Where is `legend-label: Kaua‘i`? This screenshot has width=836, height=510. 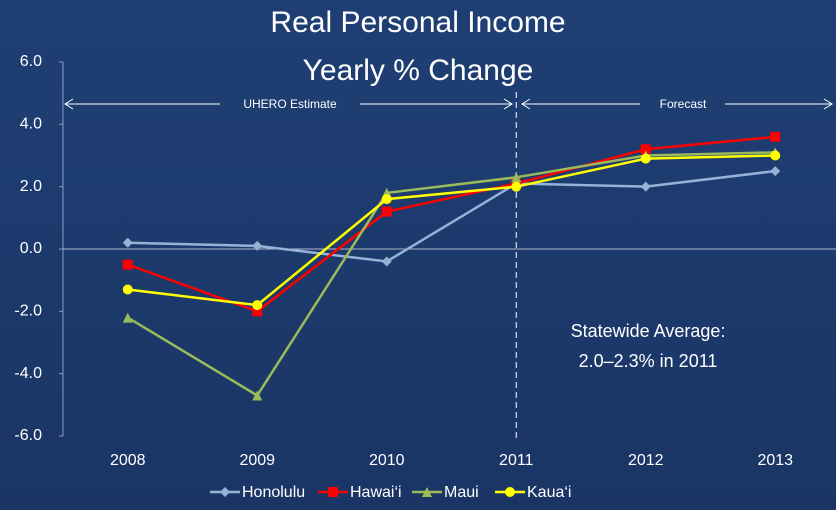 legend-label: Kaua‘i is located at coordinates (549, 492).